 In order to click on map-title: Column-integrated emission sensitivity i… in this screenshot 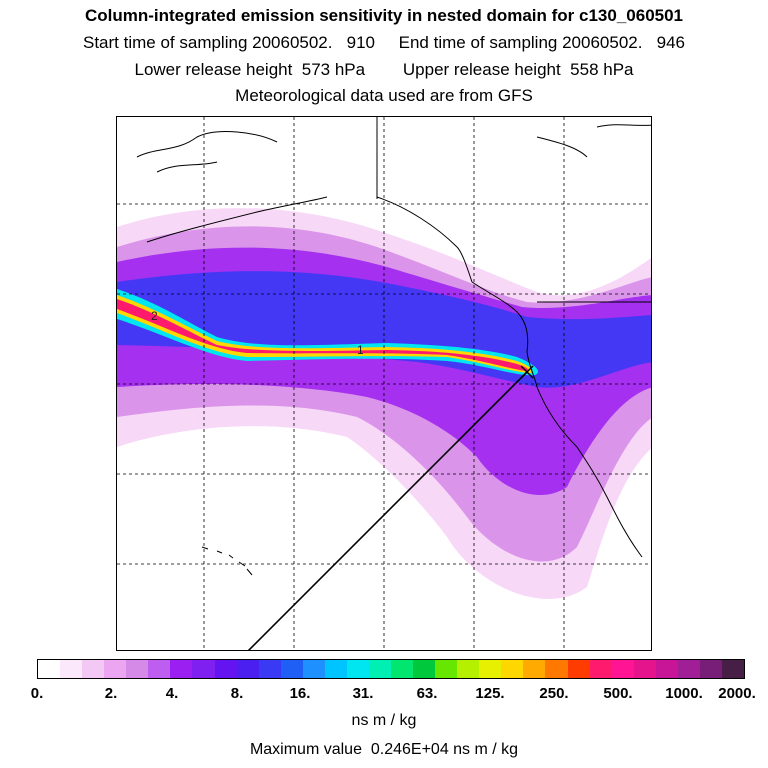, I will do `click(384, 15)`.